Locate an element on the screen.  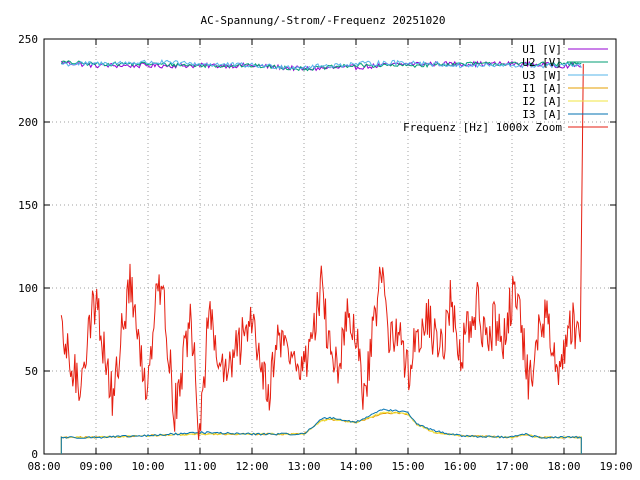
x-tick-label: 15:00 is located at coordinates (407, 466).